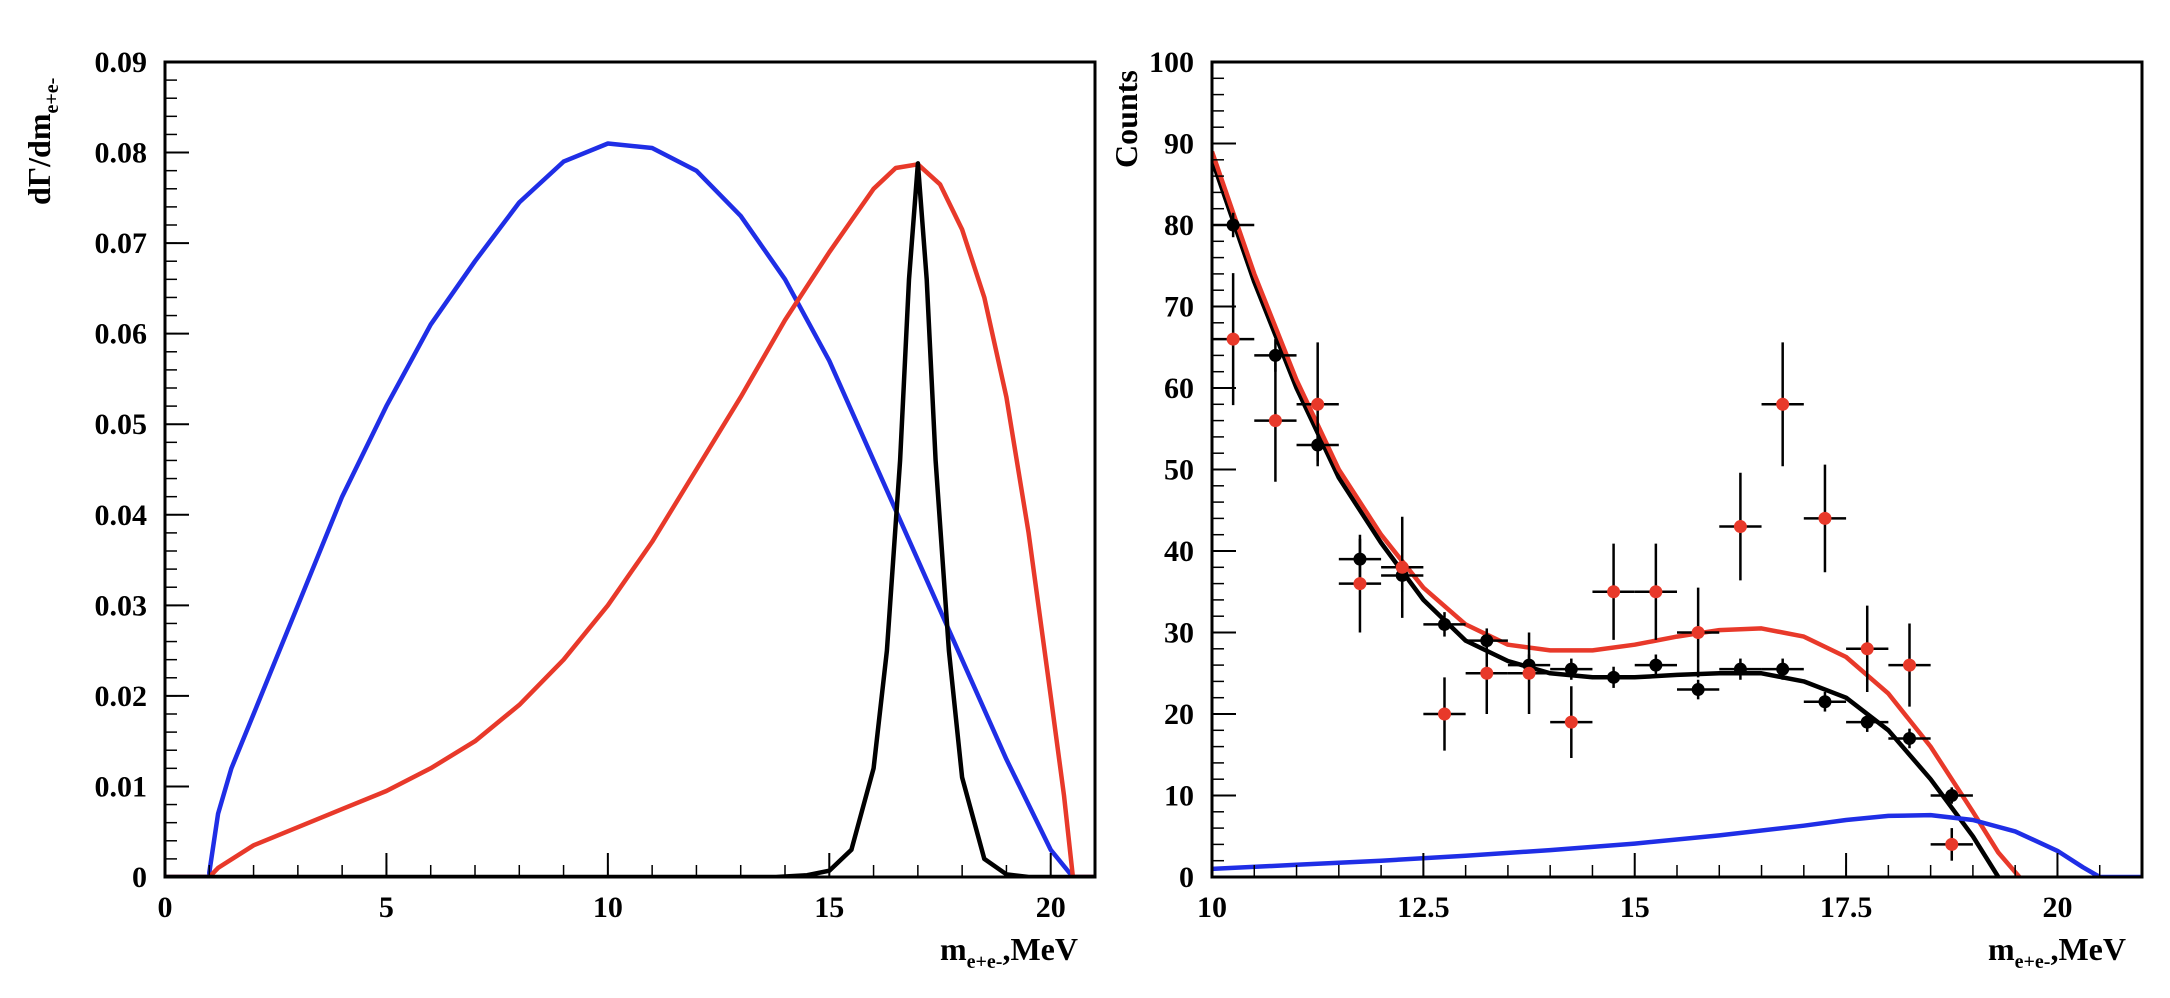 The width and height of the screenshot is (2170, 998). I want to click on right-ytick-label: 50, so click(1179, 470).